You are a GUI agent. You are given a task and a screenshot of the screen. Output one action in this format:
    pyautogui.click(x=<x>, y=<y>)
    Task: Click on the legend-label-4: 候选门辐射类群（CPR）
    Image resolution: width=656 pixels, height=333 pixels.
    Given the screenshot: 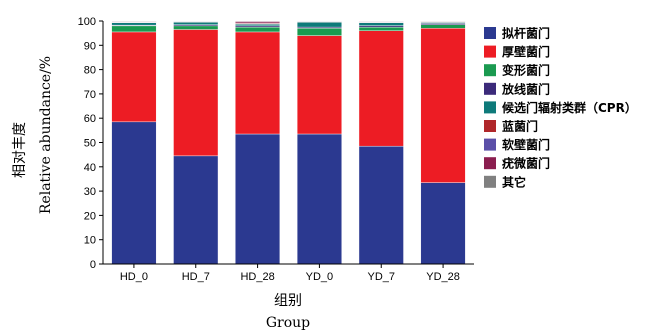 What is the action you would take?
    pyautogui.click(x=569, y=107)
    